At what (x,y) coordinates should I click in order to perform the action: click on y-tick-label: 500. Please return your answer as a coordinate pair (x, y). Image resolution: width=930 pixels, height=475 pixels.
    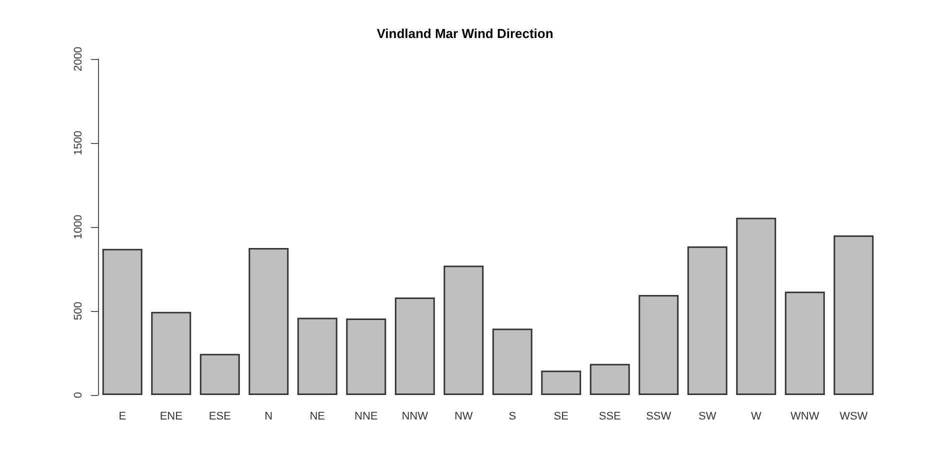
    Looking at the image, I should click on (78, 311).